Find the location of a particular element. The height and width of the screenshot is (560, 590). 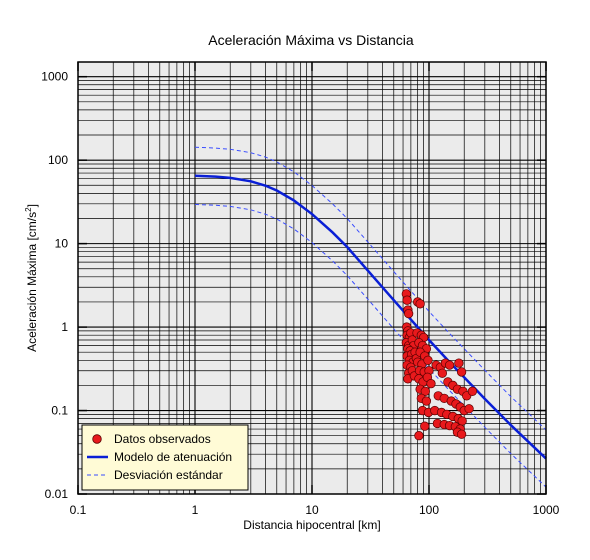

legend-label-model: Modelo de atenuación is located at coordinates (173, 457).